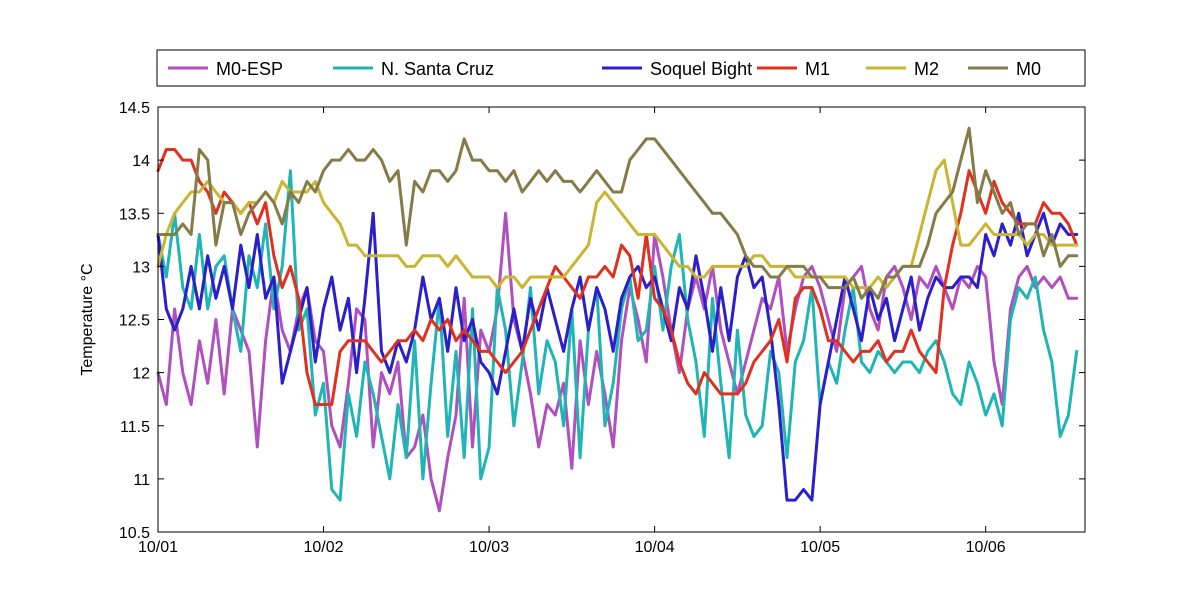 This screenshot has height=600, width=1200. I want to click on legend: M0-ESP N. Santa Cruz Soquel Bight M1 M2 M0, so click(621, 68).